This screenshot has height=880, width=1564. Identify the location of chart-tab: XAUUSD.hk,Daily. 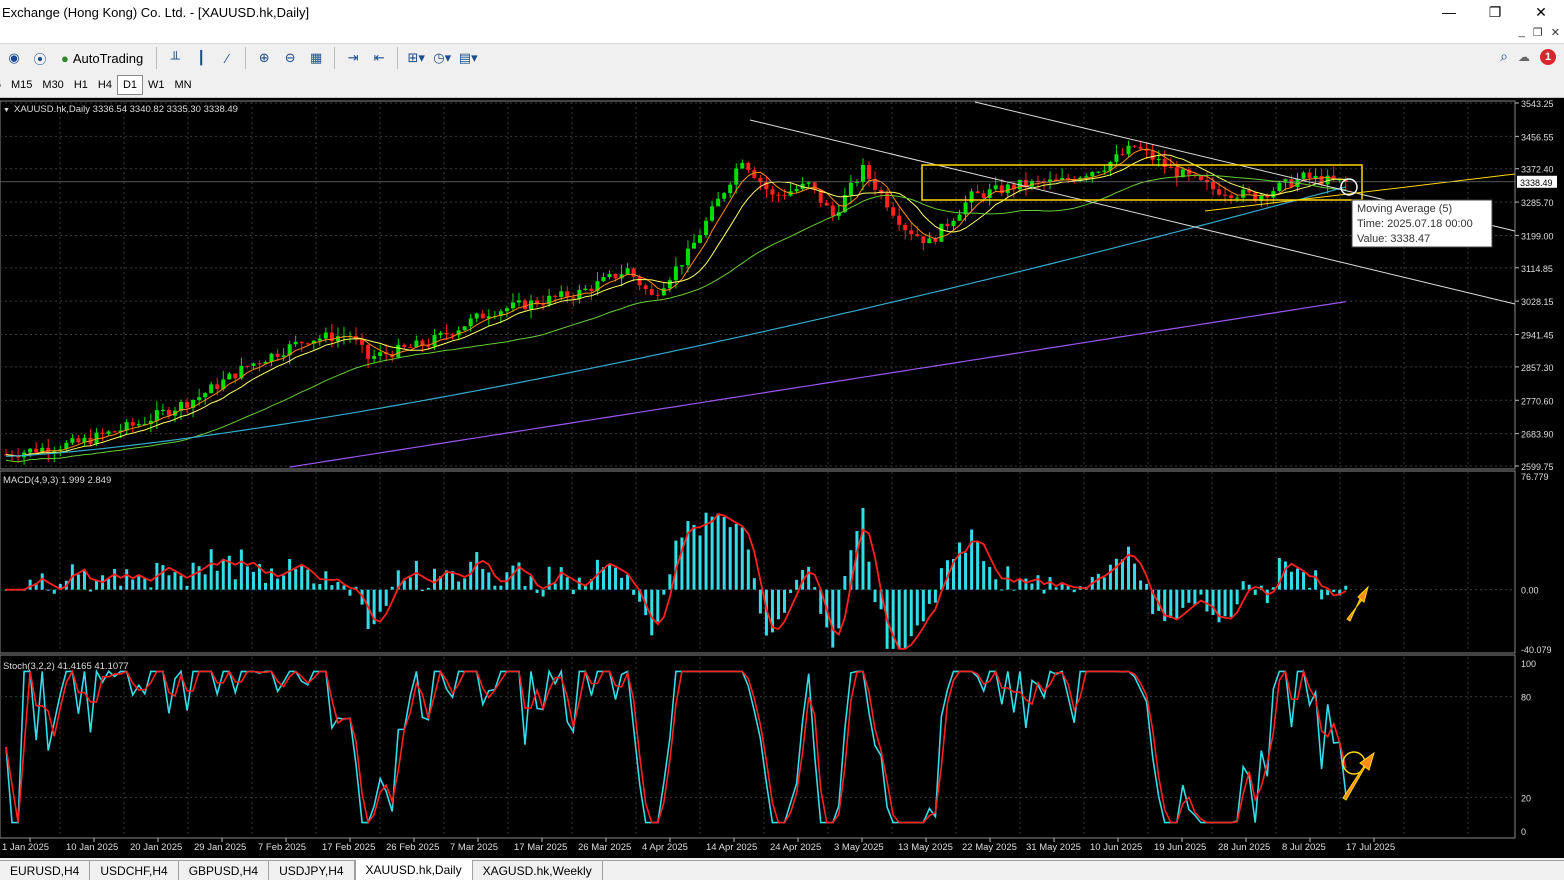
(413, 870).